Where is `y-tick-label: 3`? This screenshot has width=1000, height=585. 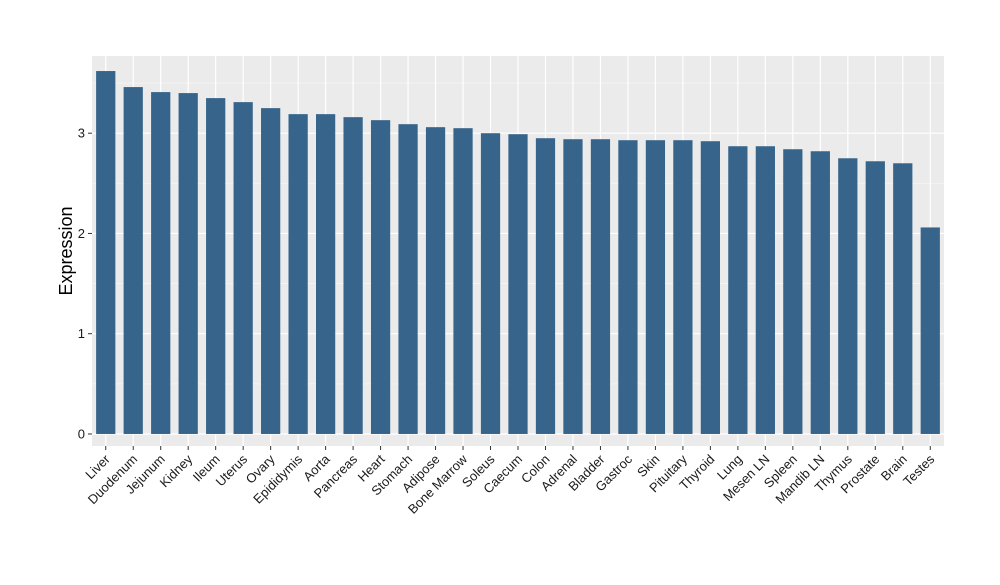
y-tick-label: 3 is located at coordinates (81, 133).